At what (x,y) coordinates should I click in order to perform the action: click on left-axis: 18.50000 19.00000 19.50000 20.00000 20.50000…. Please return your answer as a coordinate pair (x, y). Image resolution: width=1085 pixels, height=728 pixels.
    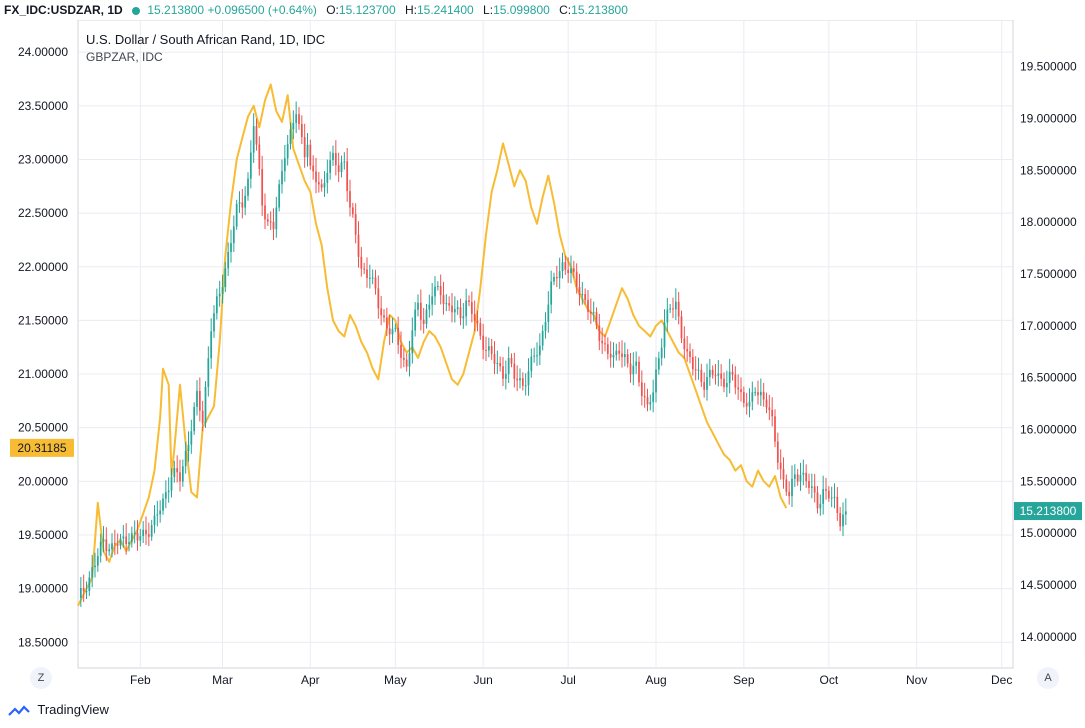
    Looking at the image, I should click on (43, 347).